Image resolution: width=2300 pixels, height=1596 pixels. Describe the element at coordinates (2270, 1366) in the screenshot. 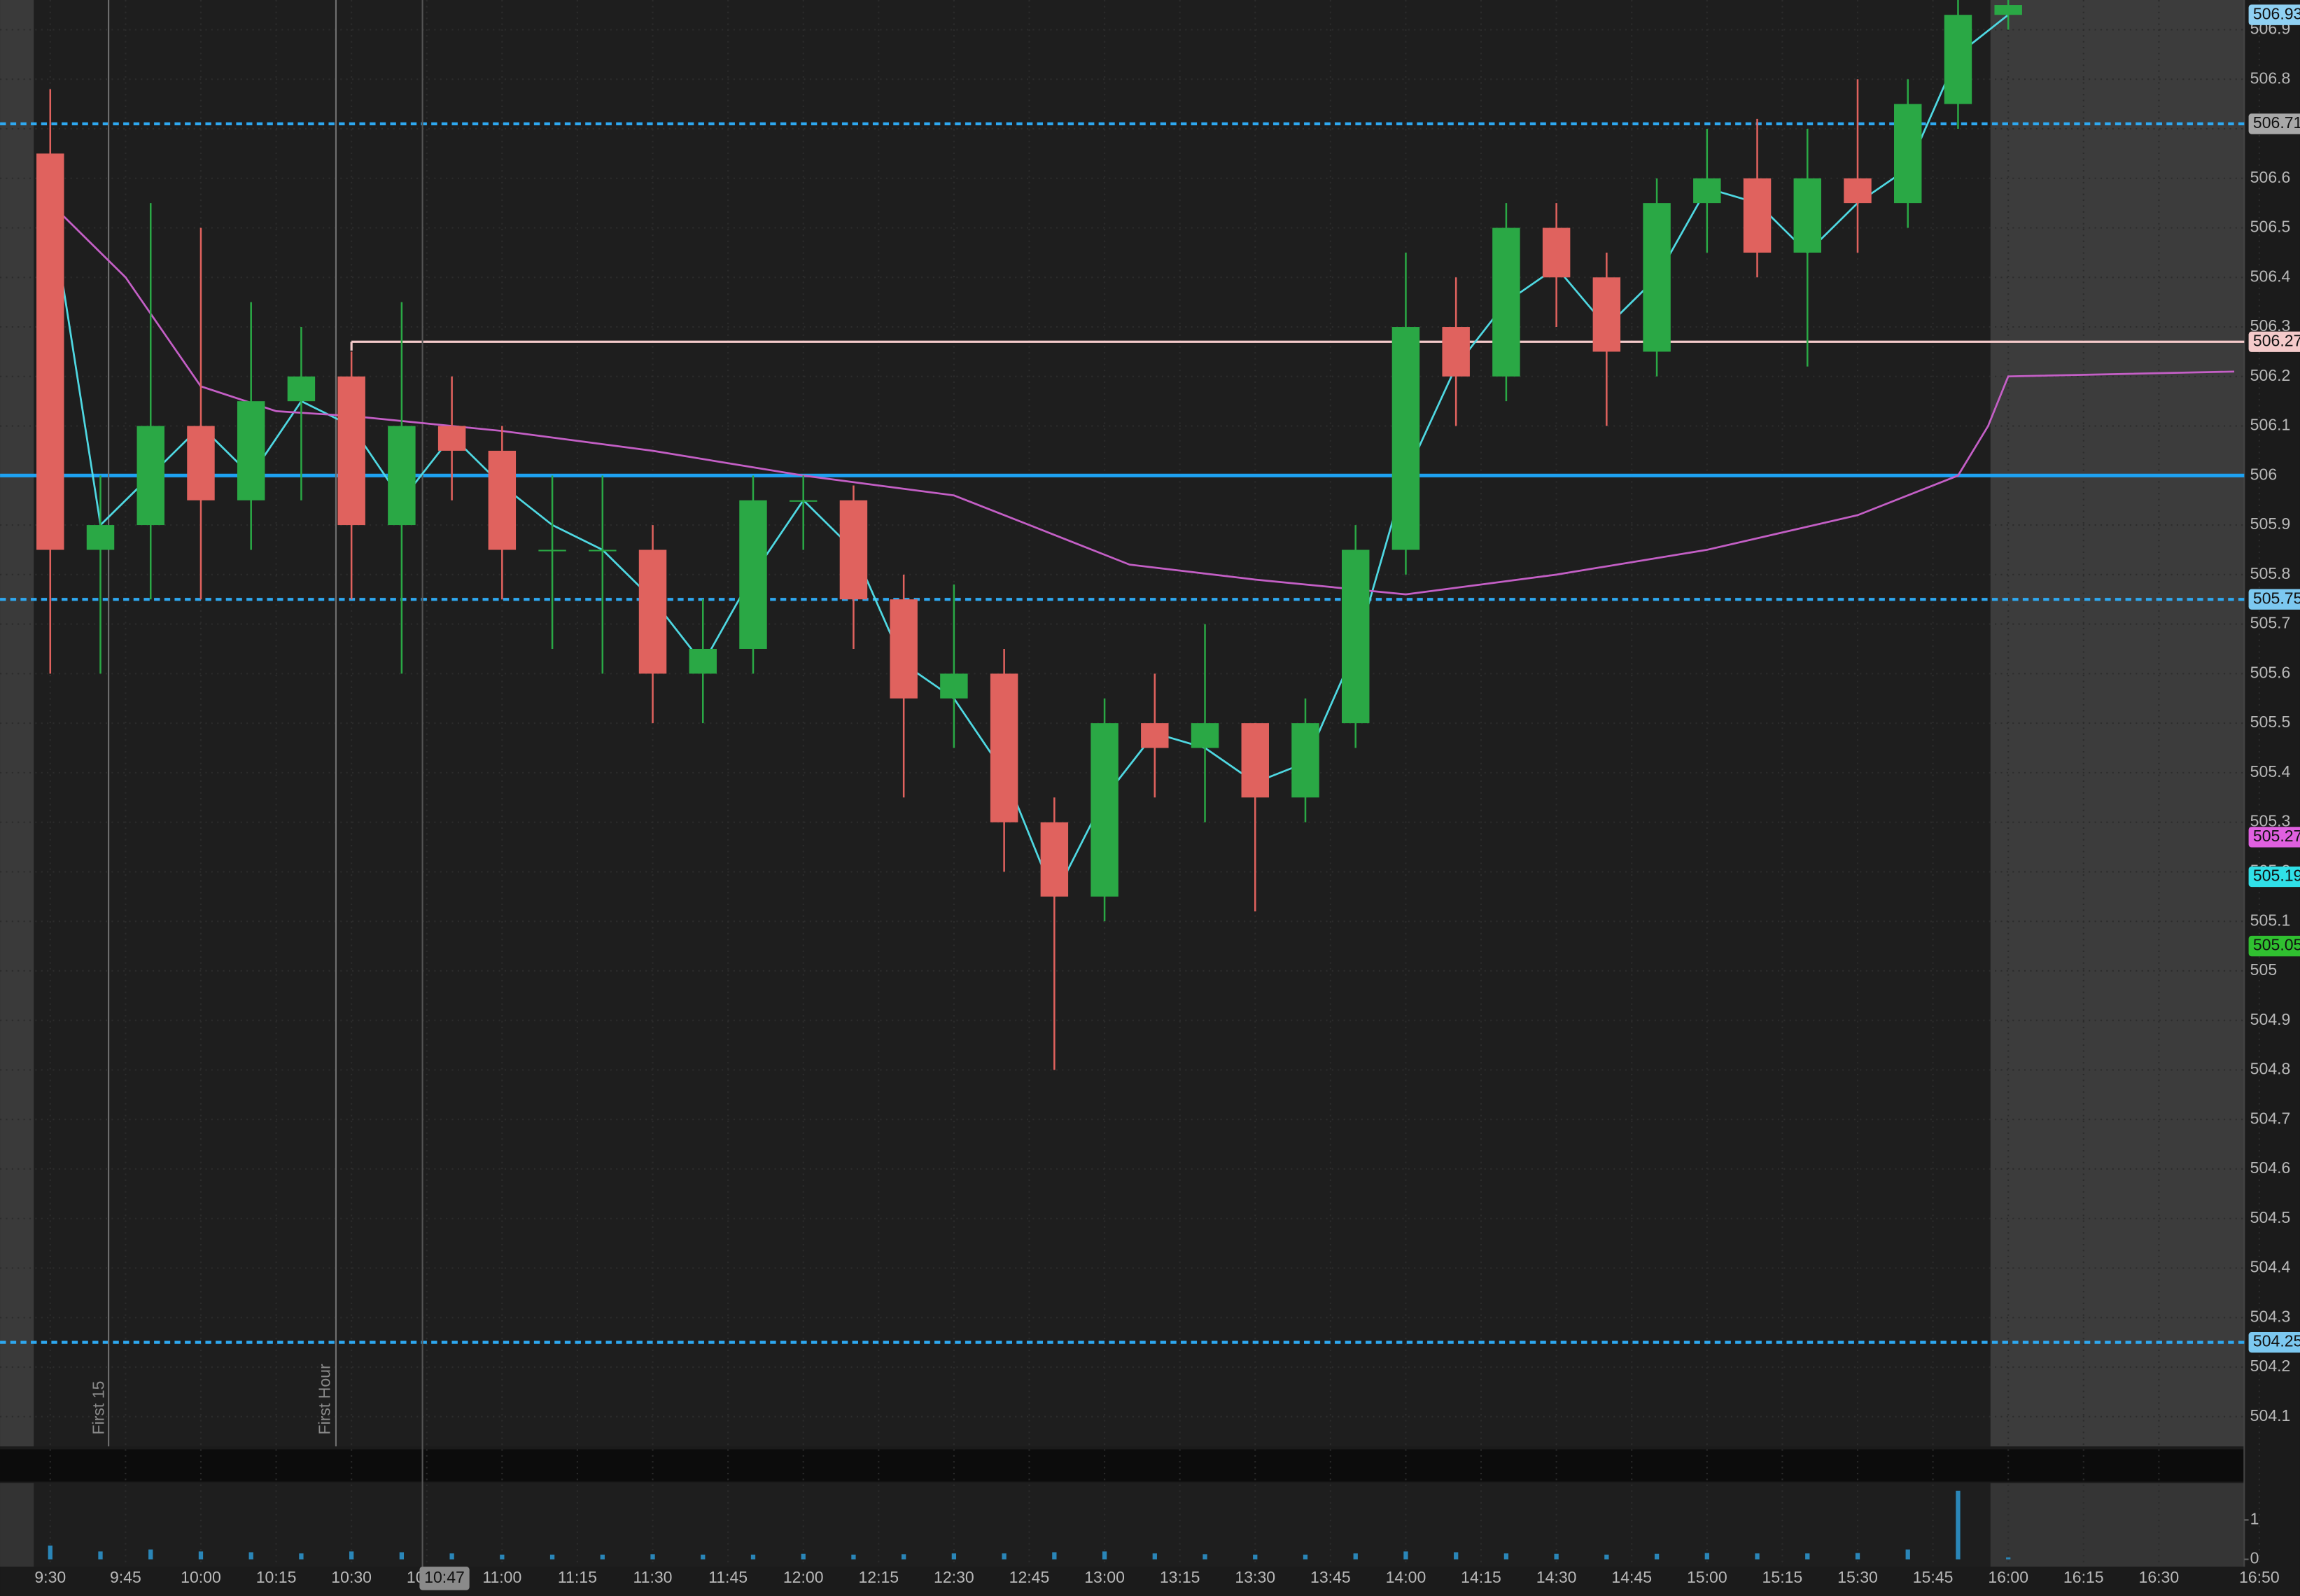

I see `y-tick-label: 504.2` at that location.